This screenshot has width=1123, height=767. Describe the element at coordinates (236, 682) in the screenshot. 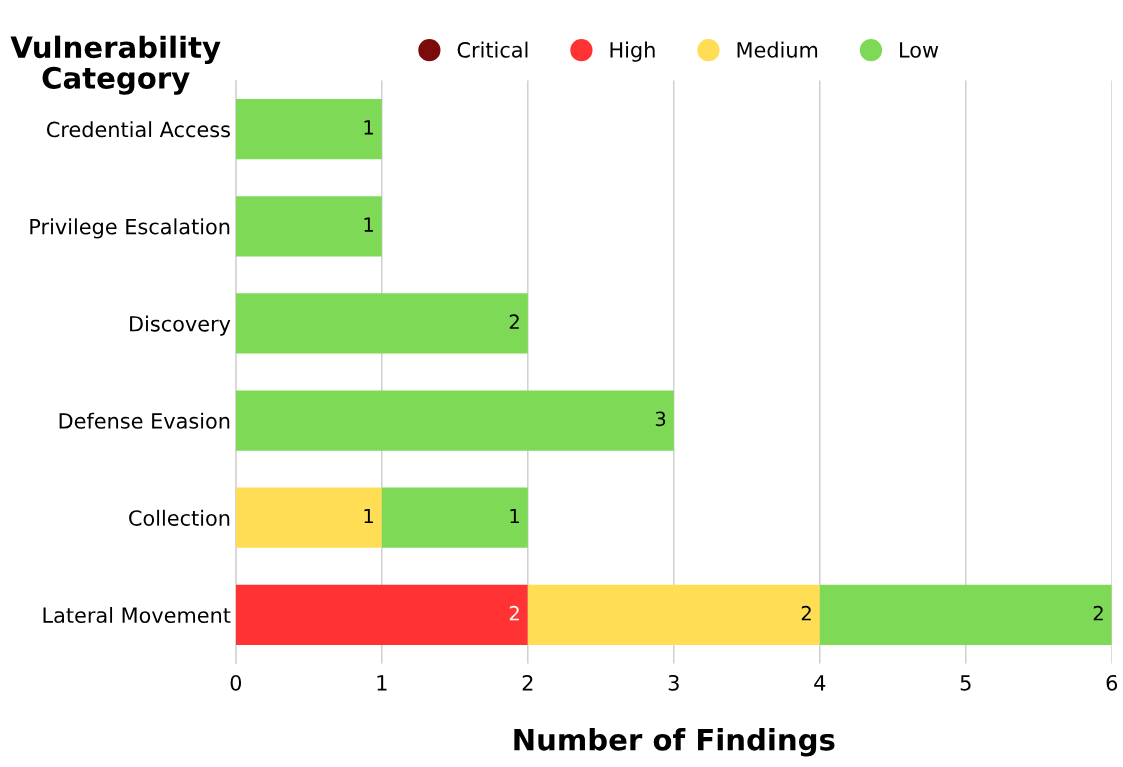

I see `x-tick-label: 0` at that location.